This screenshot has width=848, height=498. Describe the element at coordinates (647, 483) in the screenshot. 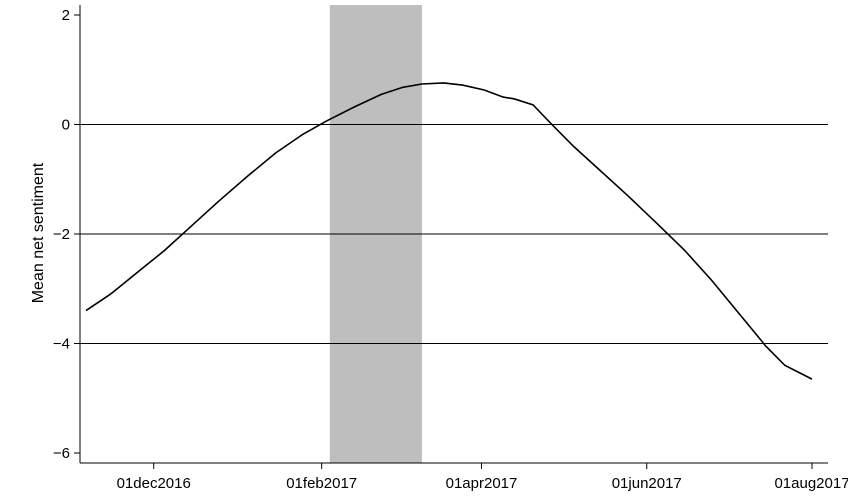

I see `x-tick-label: 01jun2017` at that location.